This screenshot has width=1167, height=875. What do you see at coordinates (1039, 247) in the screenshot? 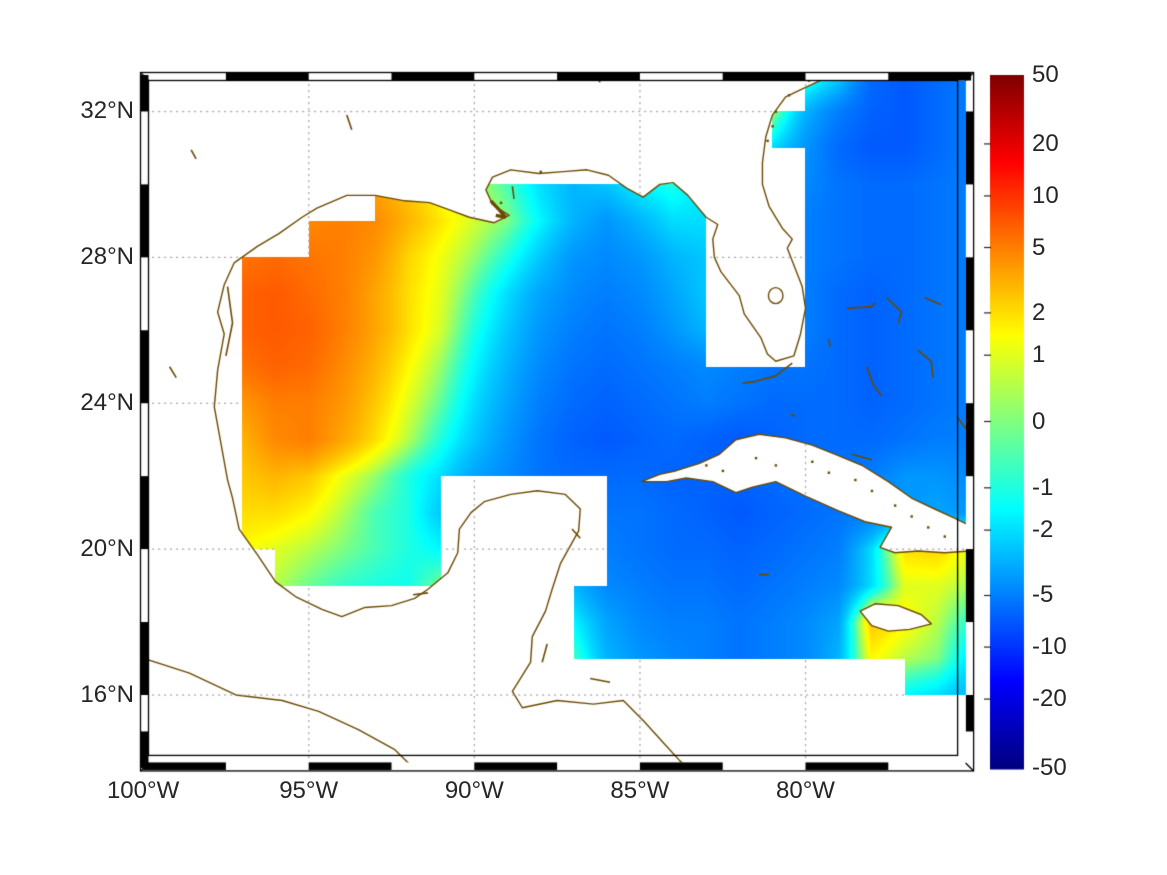
I see `colorbar-tick-label: 5` at bounding box center [1039, 247].